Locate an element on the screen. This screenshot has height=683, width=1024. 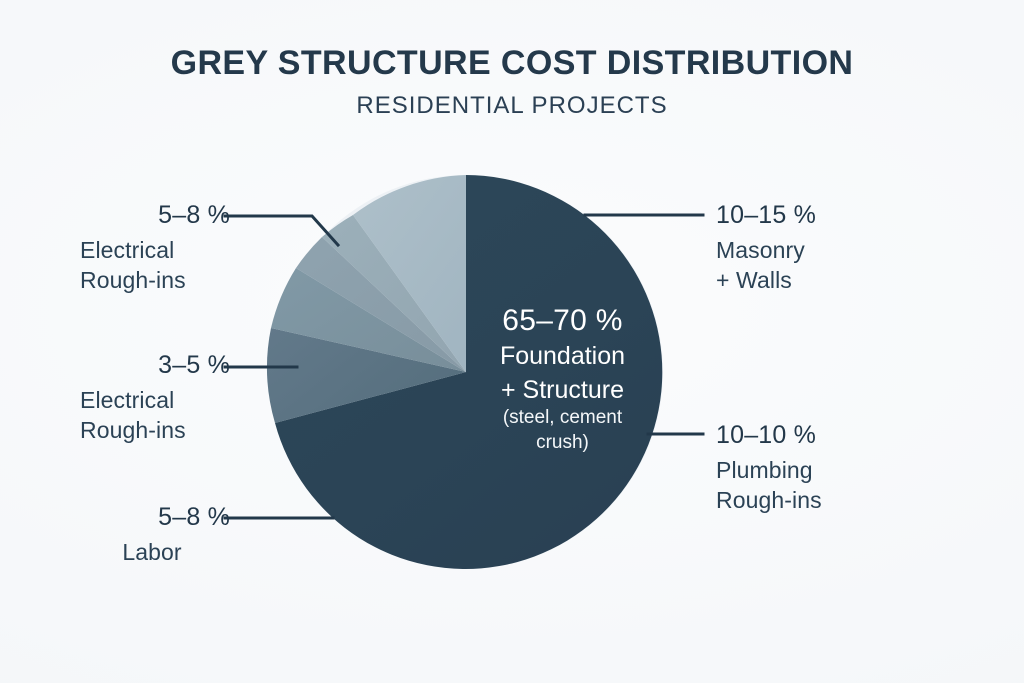
pie-slice-labor is located at coordinates (366, 375).